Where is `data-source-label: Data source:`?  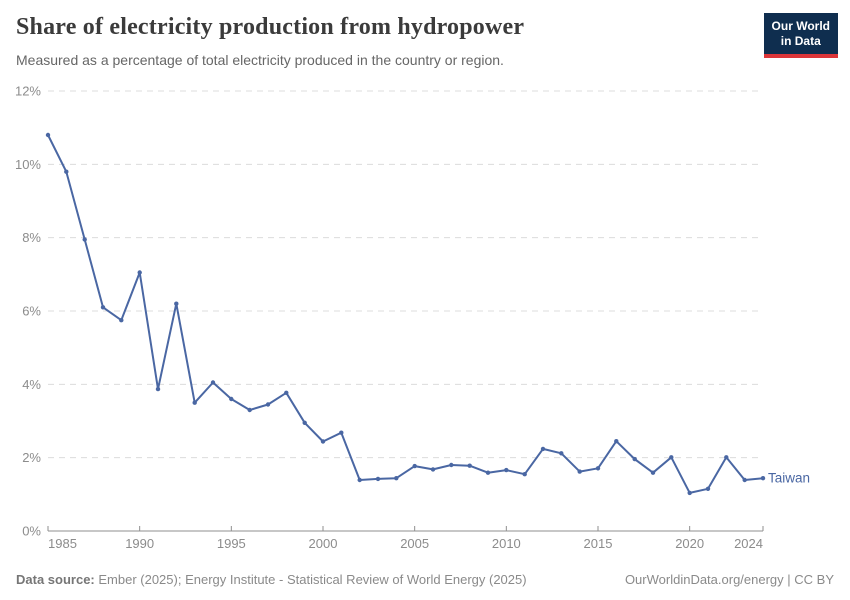 data-source-label: Data source: is located at coordinates (55, 579).